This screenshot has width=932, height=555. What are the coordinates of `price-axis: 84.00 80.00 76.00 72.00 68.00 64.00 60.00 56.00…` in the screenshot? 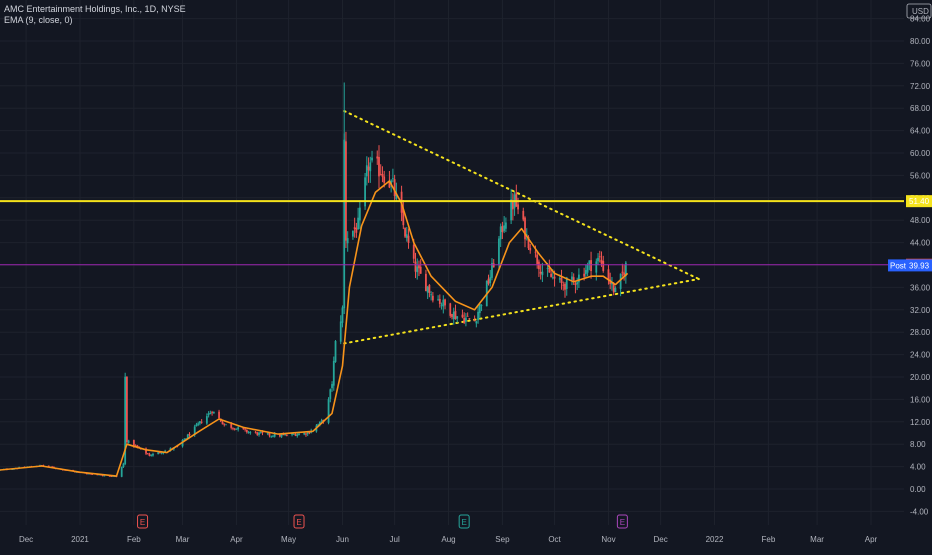 It's located at (910, 259).